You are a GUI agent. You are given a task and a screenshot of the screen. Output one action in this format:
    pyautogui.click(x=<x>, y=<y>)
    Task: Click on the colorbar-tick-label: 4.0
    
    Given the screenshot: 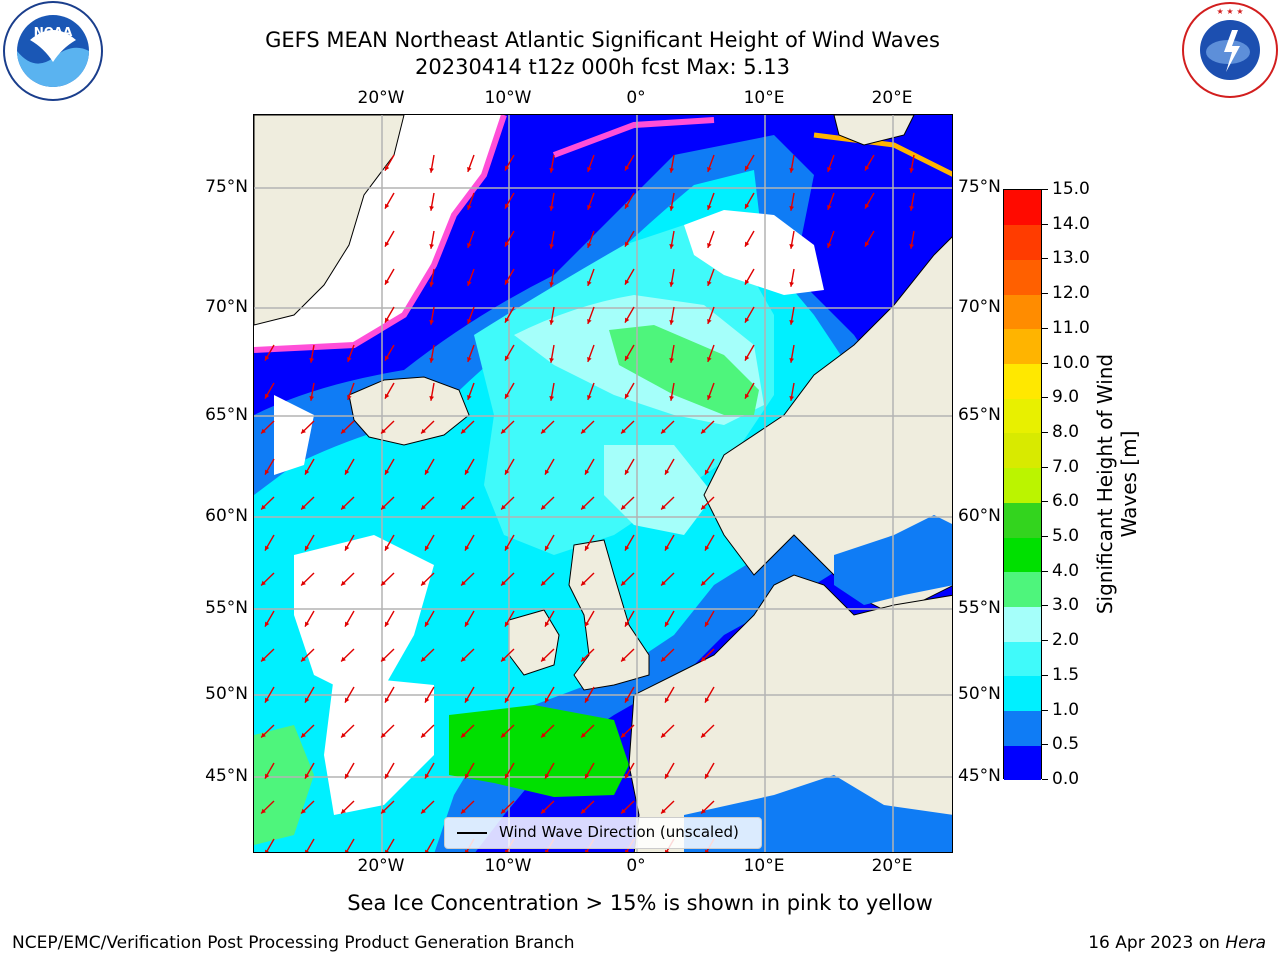 What is the action you would take?
    pyautogui.click(x=1066, y=570)
    